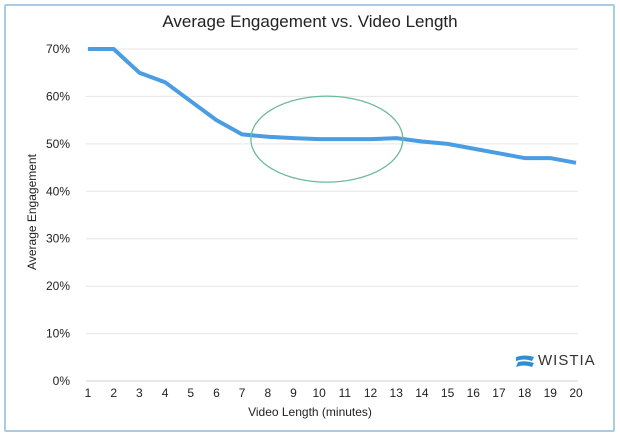 Image resolution: width=620 pixels, height=437 pixels. What do you see at coordinates (422, 393) in the screenshot?
I see `x-tick-label: 14` at bounding box center [422, 393].